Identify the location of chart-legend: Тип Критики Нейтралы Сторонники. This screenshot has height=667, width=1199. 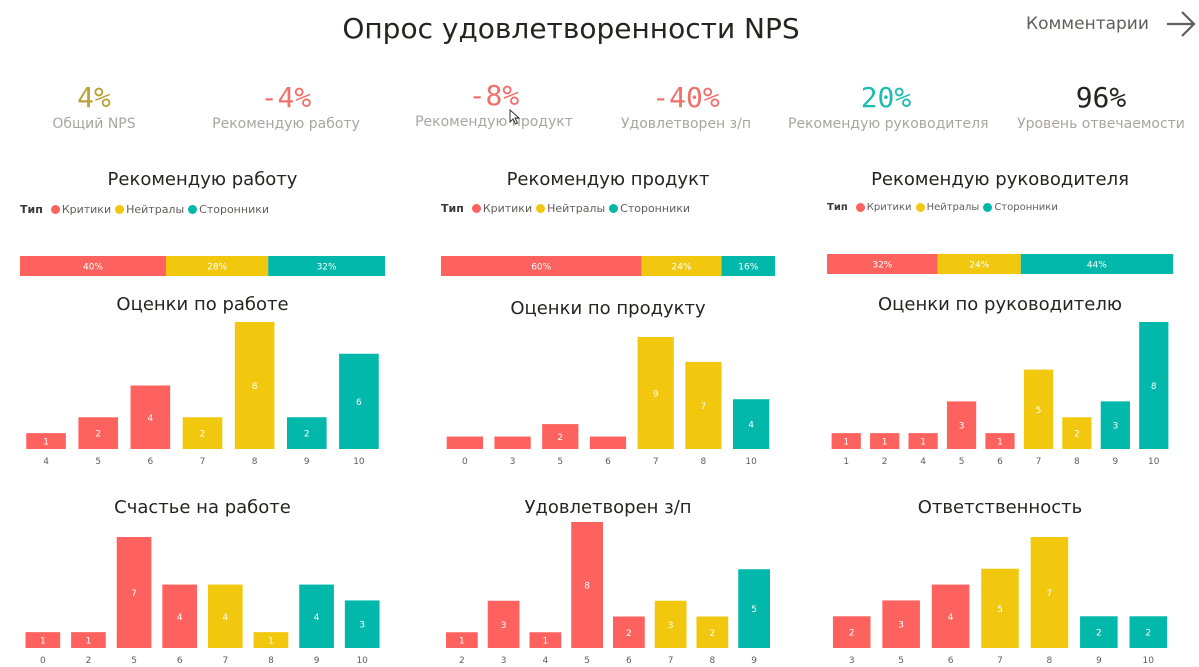
(146, 209).